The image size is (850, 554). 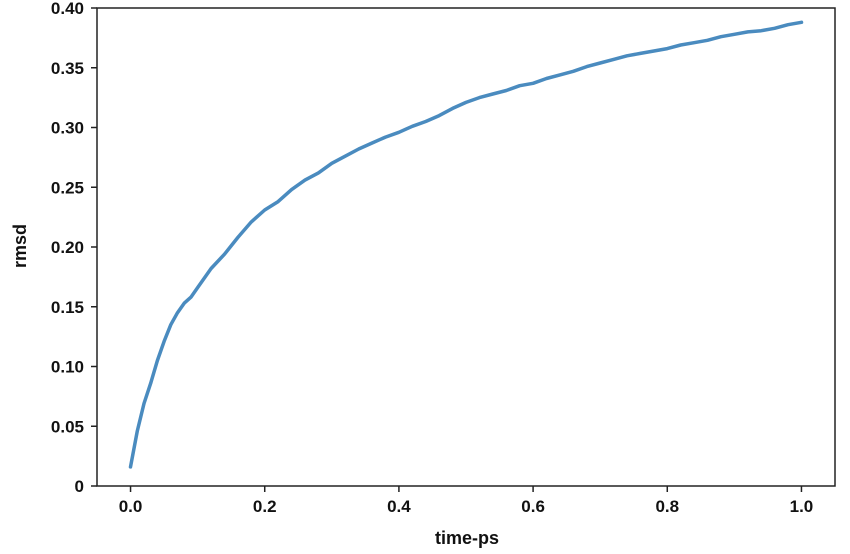 What do you see at coordinates (67, 68) in the screenshot?
I see `y-tick-label: 0.35` at bounding box center [67, 68].